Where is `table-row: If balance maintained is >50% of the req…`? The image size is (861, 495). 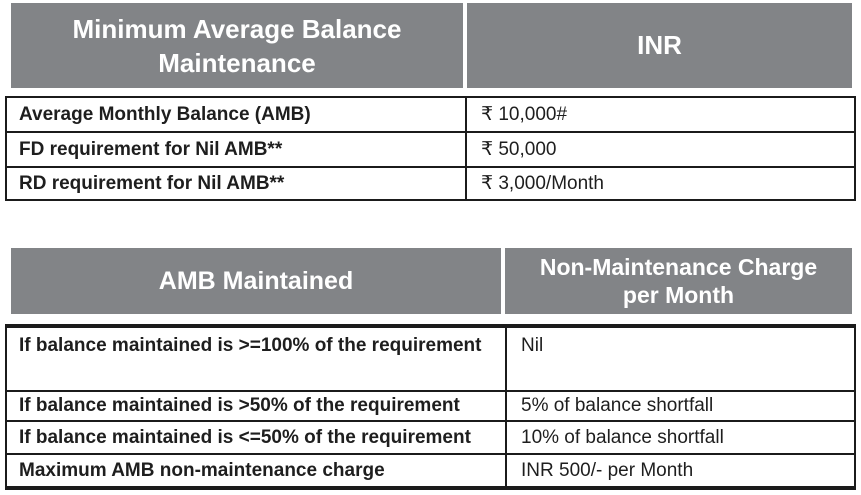 table-row: If balance maintained is >50% of the req… is located at coordinates (430, 407).